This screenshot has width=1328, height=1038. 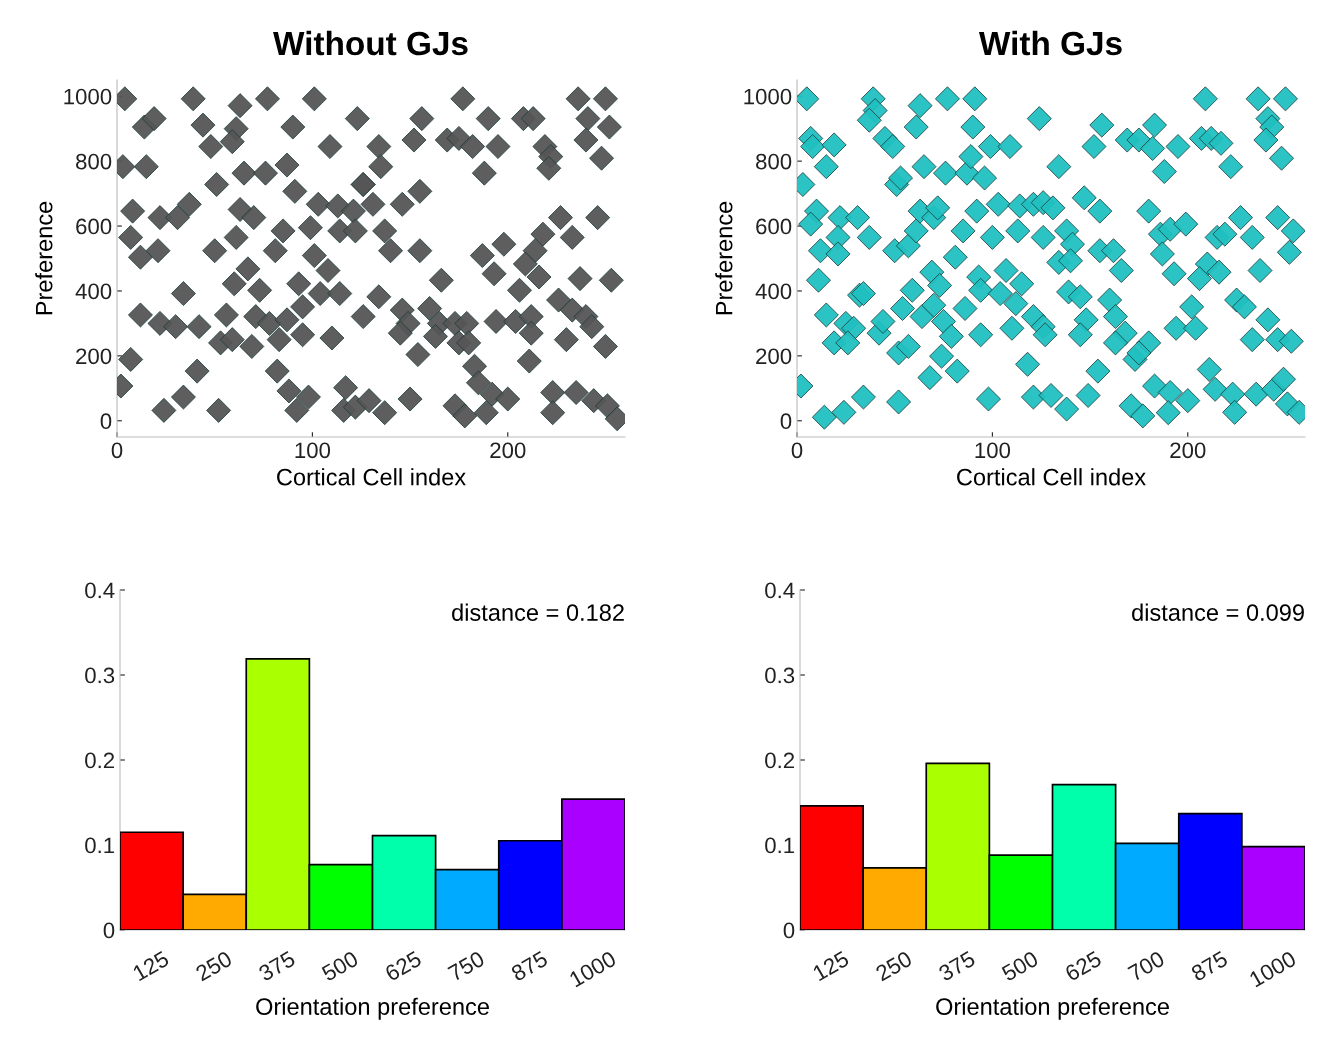 I want to click on chart-title: Without GJs, so click(x=370, y=43).